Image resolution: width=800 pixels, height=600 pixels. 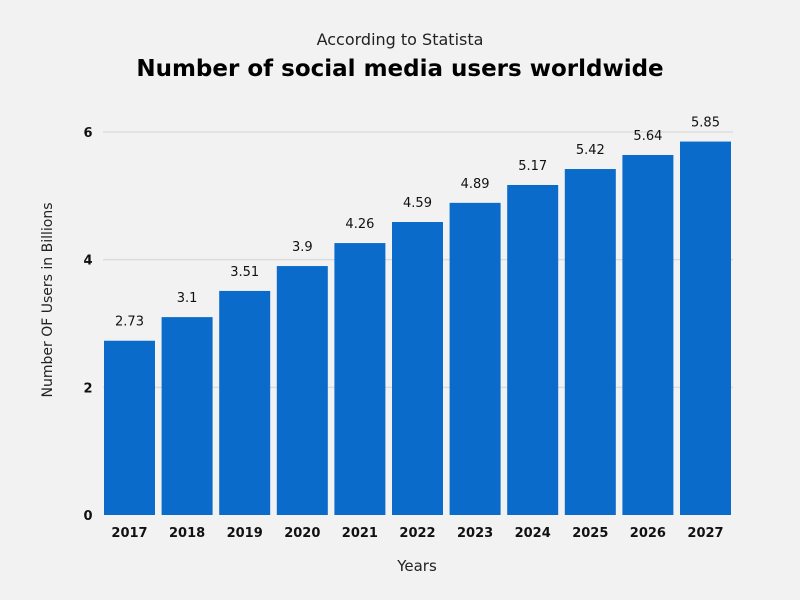 What do you see at coordinates (590, 150) in the screenshot?
I see `data-label: 5.42` at bounding box center [590, 150].